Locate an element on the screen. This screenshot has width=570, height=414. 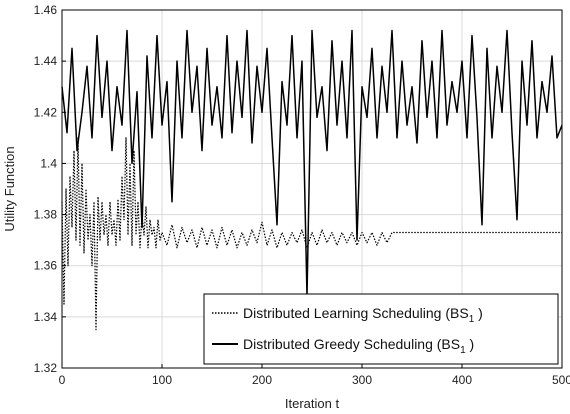
x-axis-label: Iteration t is located at coordinates (312, 403).